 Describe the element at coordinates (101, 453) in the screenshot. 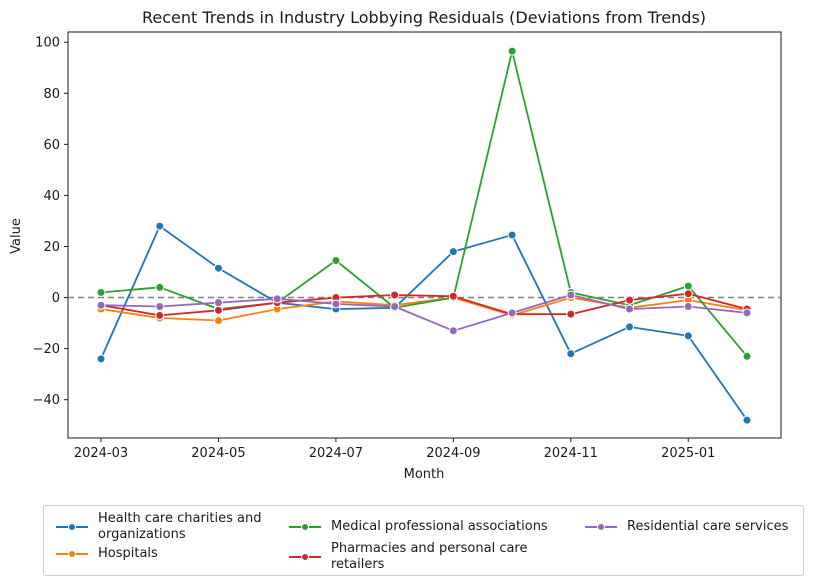

I see `x-tick-label: 2024-03` at that location.